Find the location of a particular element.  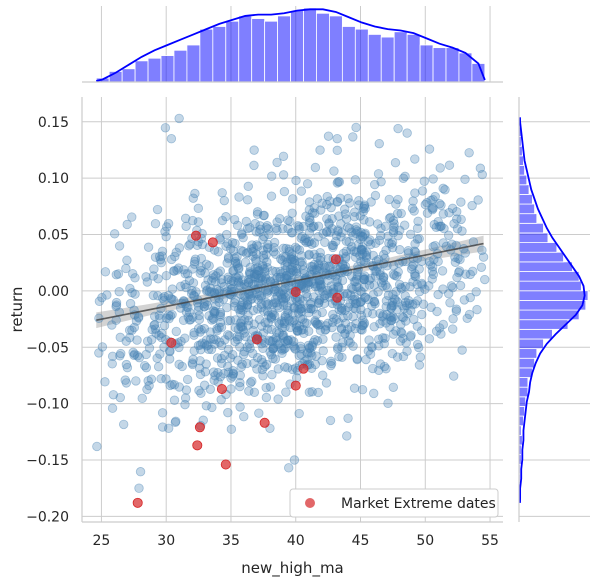

y-kde-curve is located at coordinates (552, 310).